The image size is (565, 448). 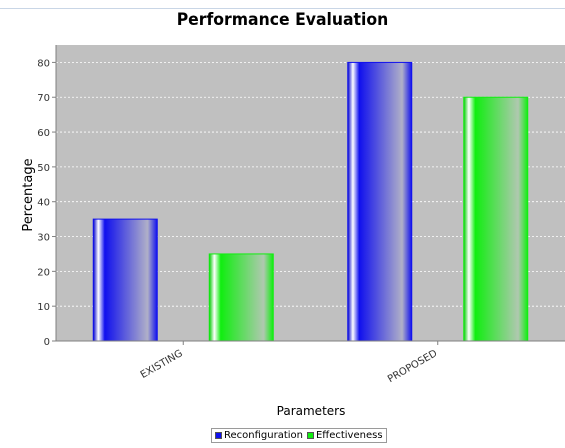 What do you see at coordinates (380, 201) in the screenshot?
I see `bar-reconfiguration-proposed` at bounding box center [380, 201].